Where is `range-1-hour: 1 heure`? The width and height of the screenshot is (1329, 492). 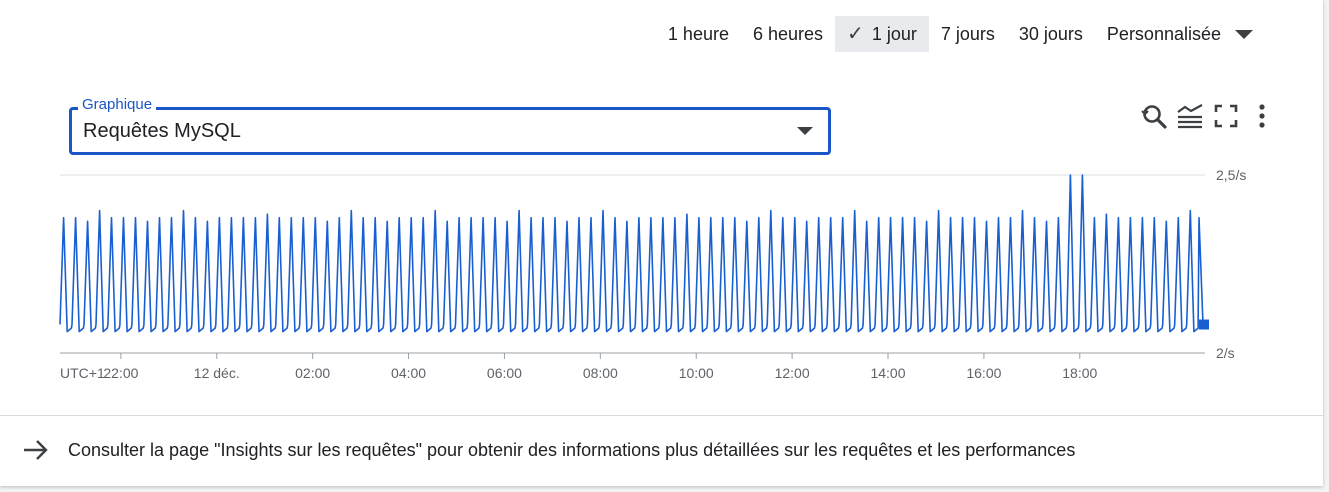
range-1-hour: 1 heure is located at coordinates (698, 34).